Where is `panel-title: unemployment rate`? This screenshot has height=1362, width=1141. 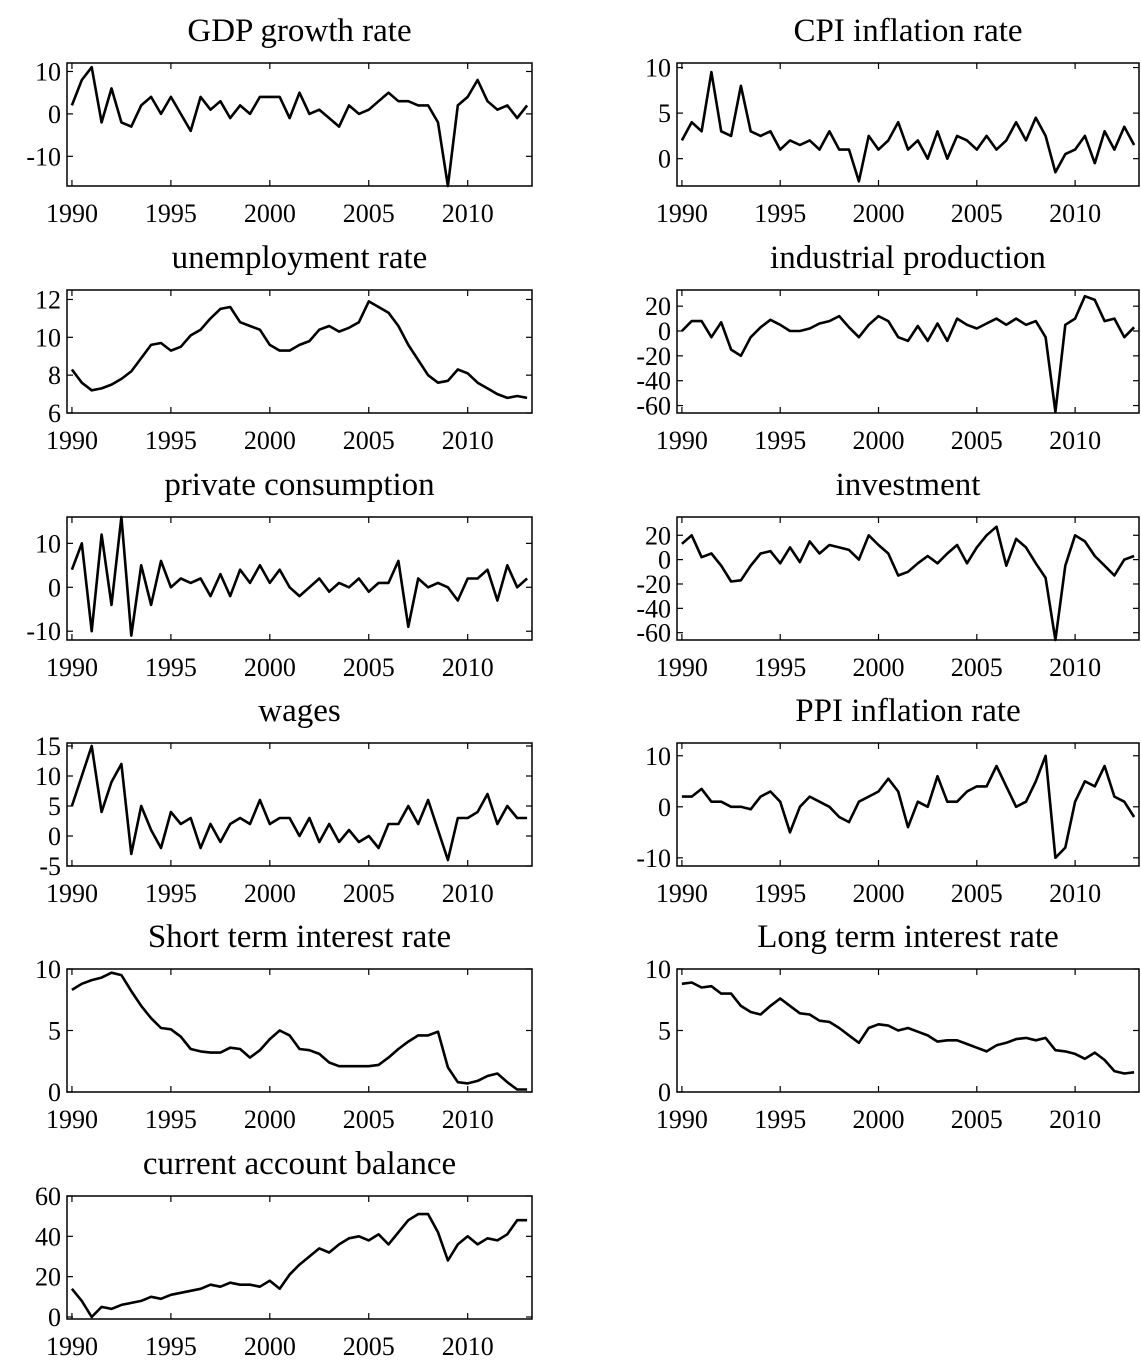 panel-title: unemployment rate is located at coordinates (300, 258).